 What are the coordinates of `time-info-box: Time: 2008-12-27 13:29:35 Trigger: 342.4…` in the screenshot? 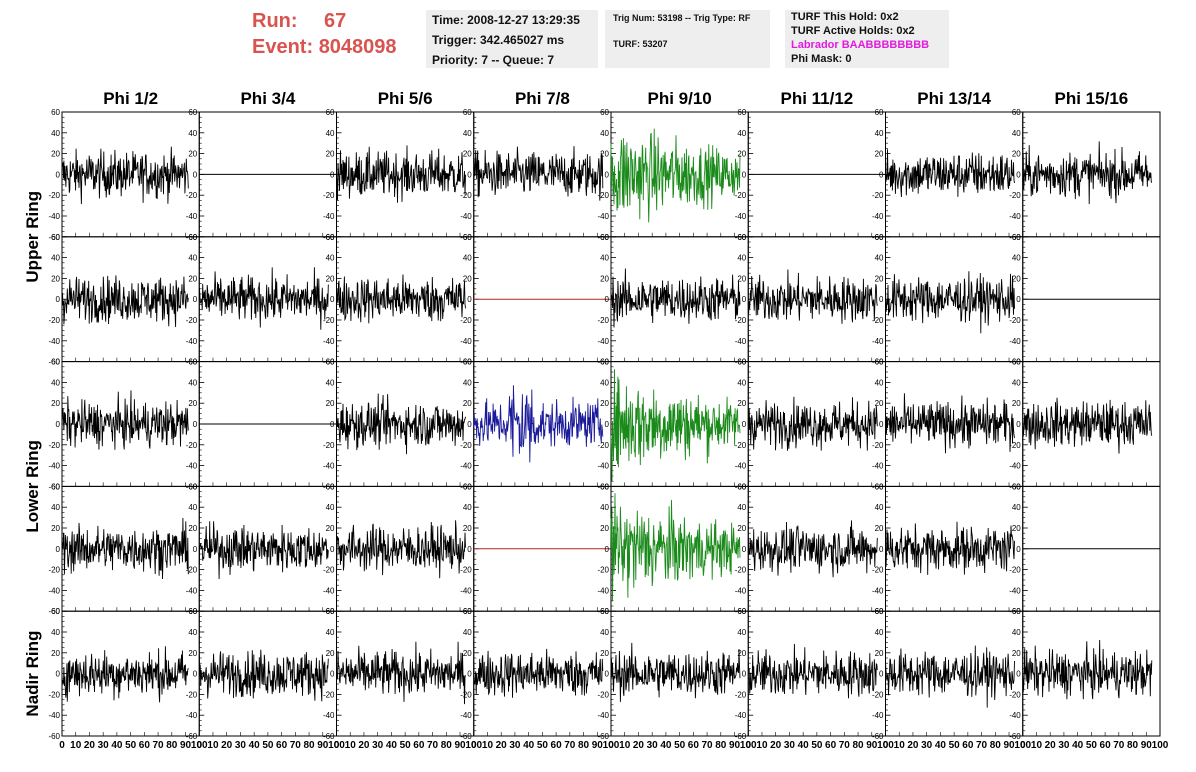 It's located at (512, 39).